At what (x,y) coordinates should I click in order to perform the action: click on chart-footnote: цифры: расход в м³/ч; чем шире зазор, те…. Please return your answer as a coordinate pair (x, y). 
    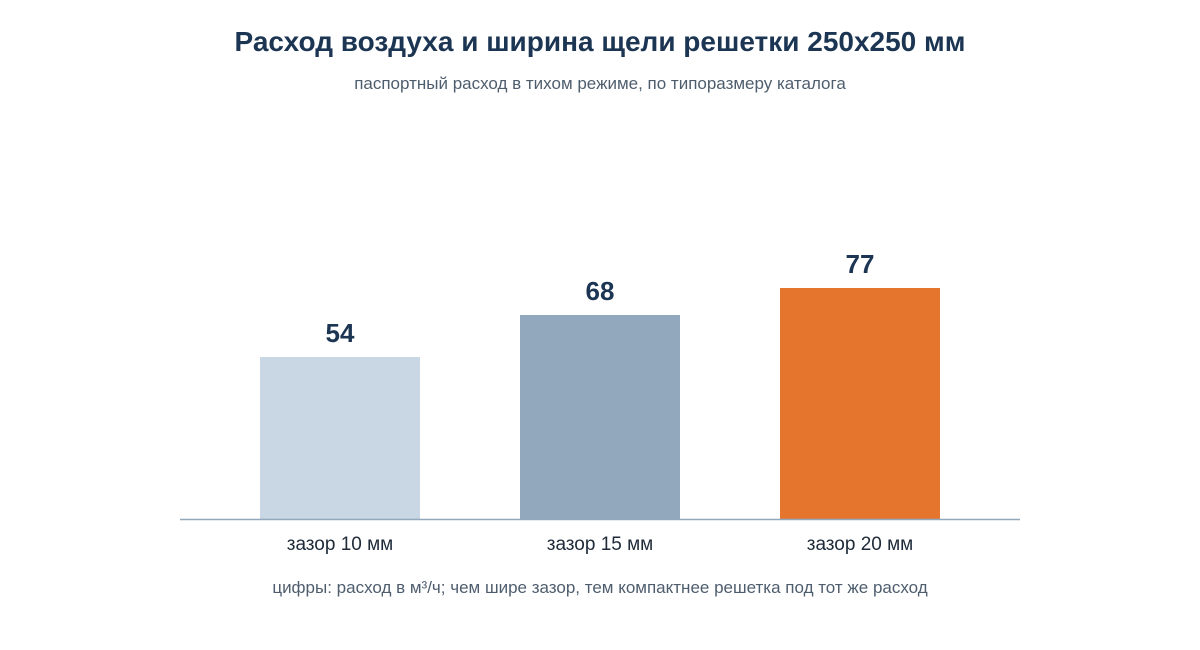
    Looking at the image, I should click on (600, 587).